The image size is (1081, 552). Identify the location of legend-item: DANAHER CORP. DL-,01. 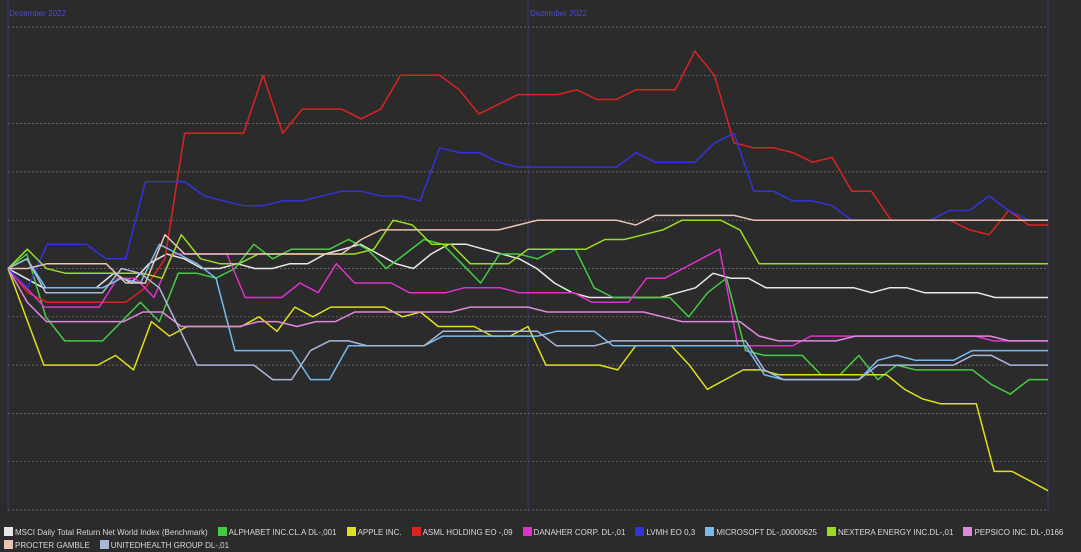
(574, 532).